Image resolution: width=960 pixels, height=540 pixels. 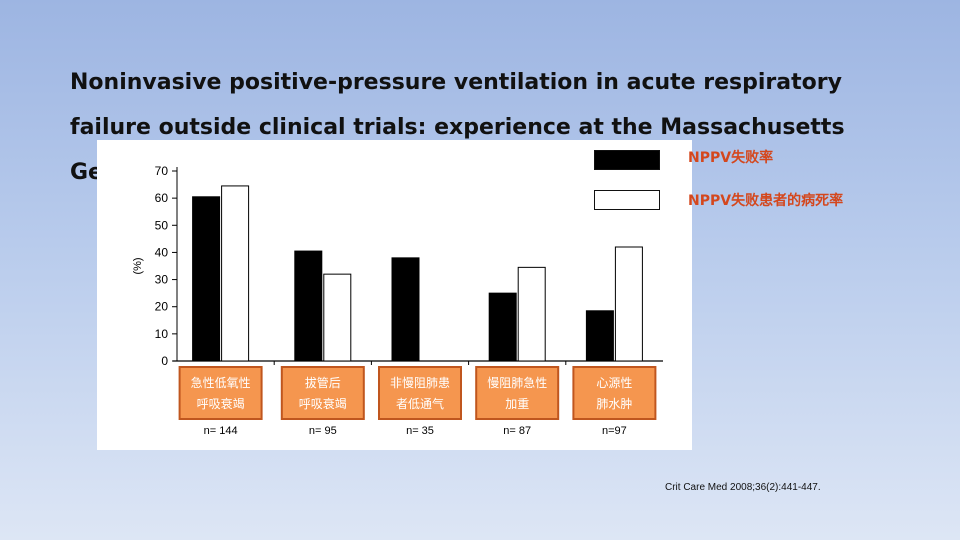 I want to click on category-label-line1: 非慢阻肺患, so click(x=420, y=383).